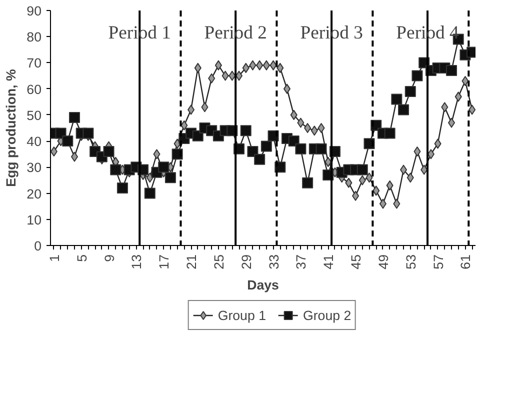 This screenshot has height=408, width=509. Describe the element at coordinates (383, 262) in the screenshot. I see `x-tick-label: 49` at that location.